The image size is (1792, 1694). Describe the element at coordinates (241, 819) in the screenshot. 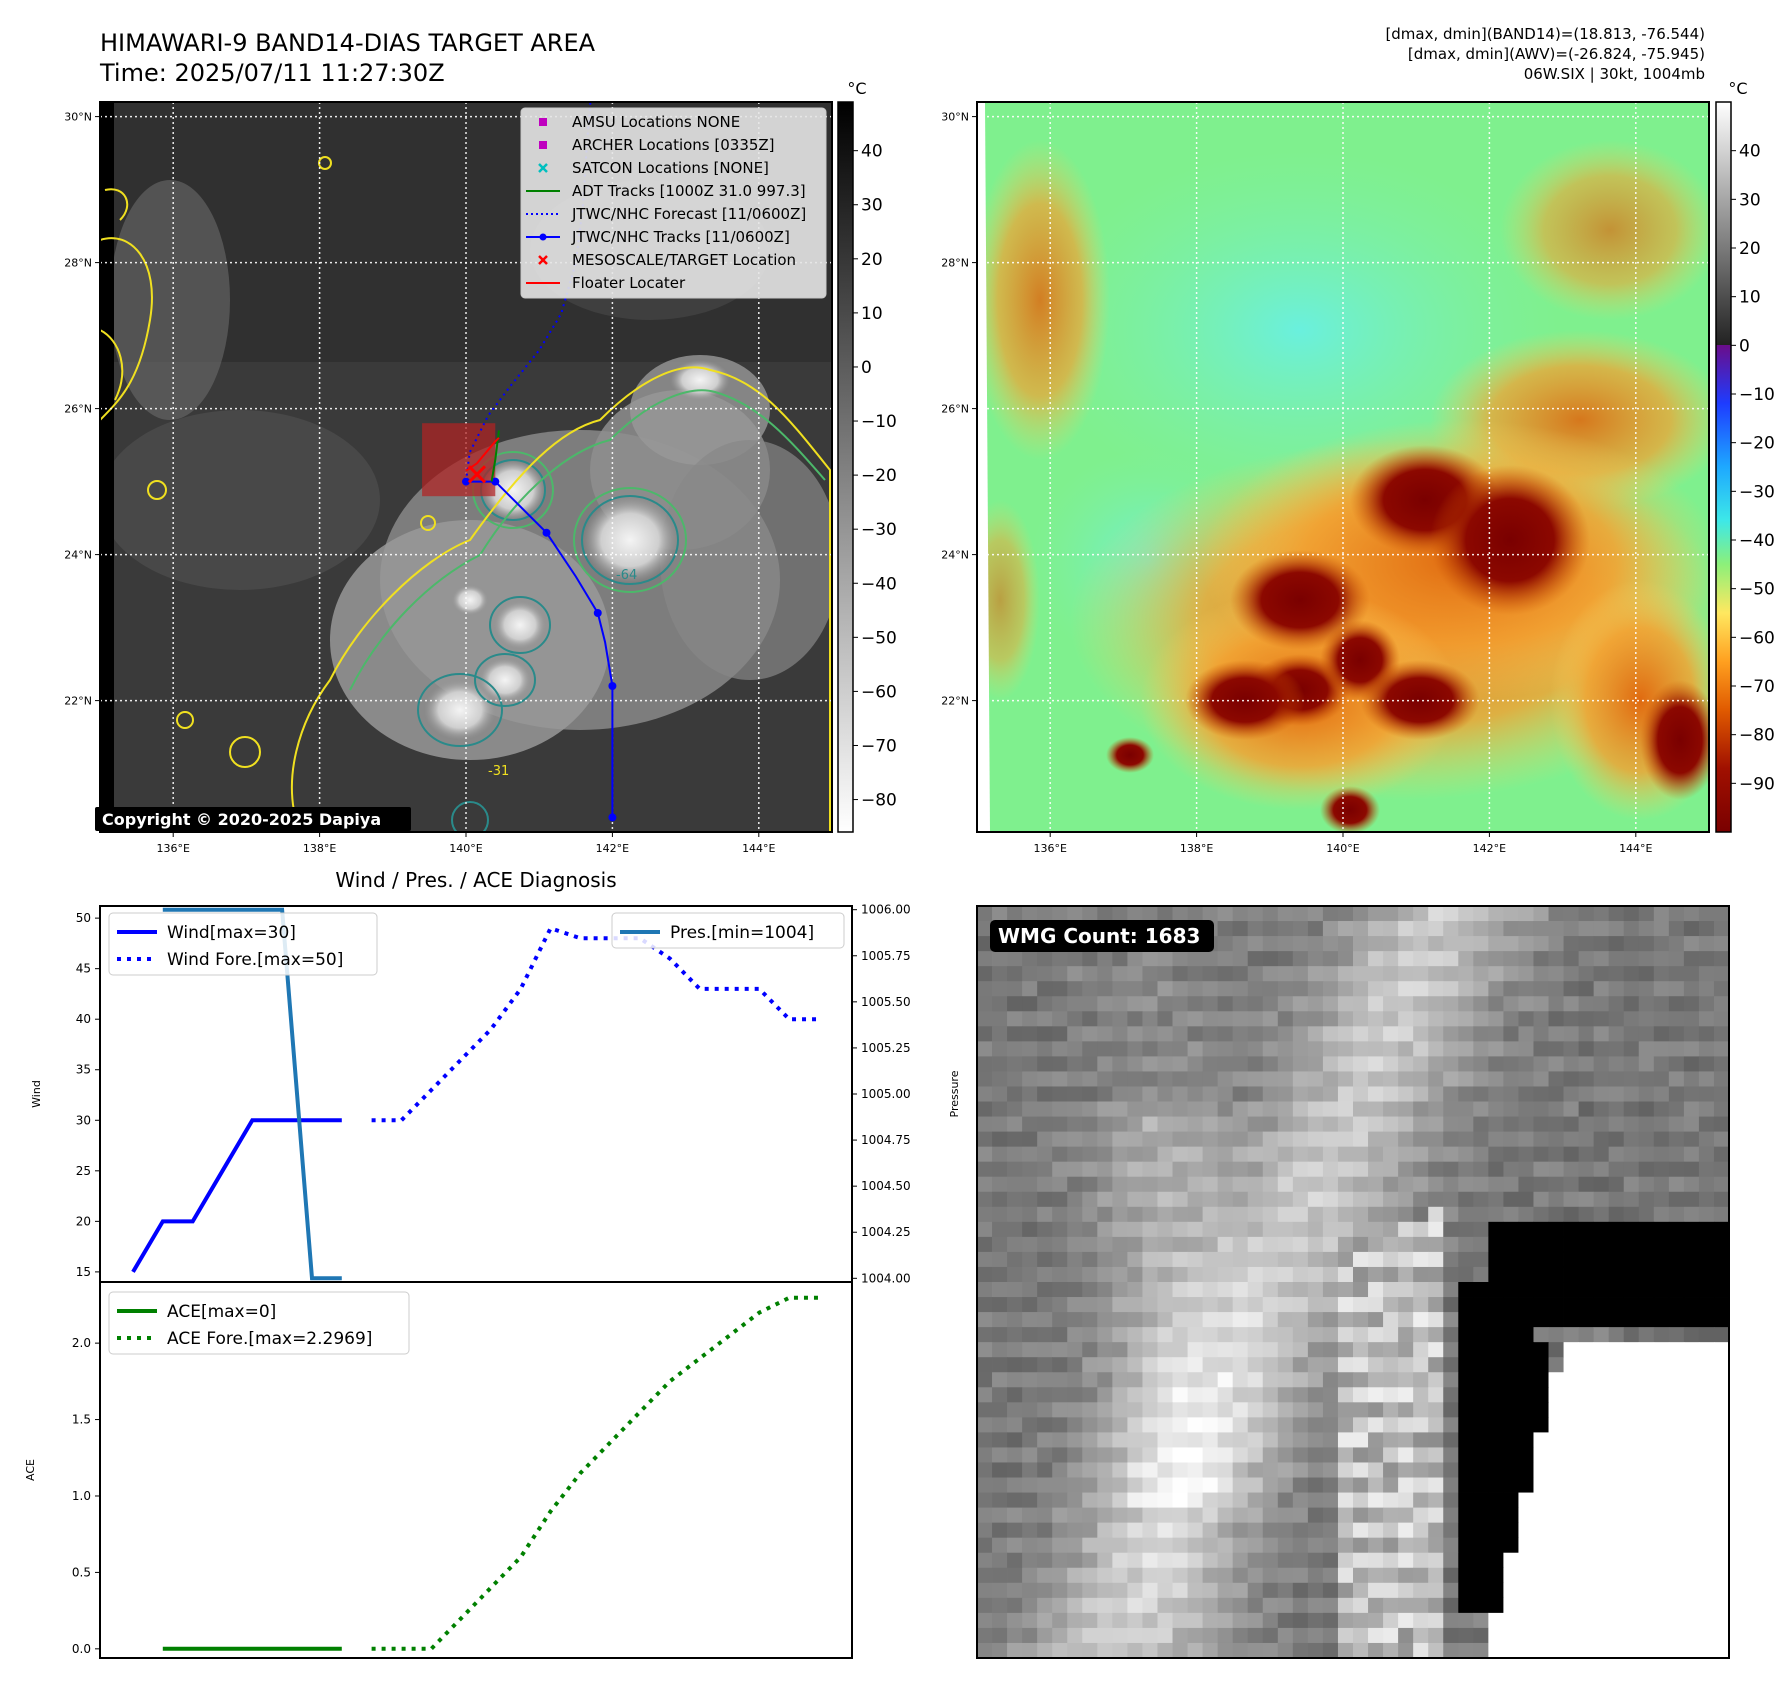

I see `copyright-text: Copyright © 2020-2025 Dapiya` at that location.